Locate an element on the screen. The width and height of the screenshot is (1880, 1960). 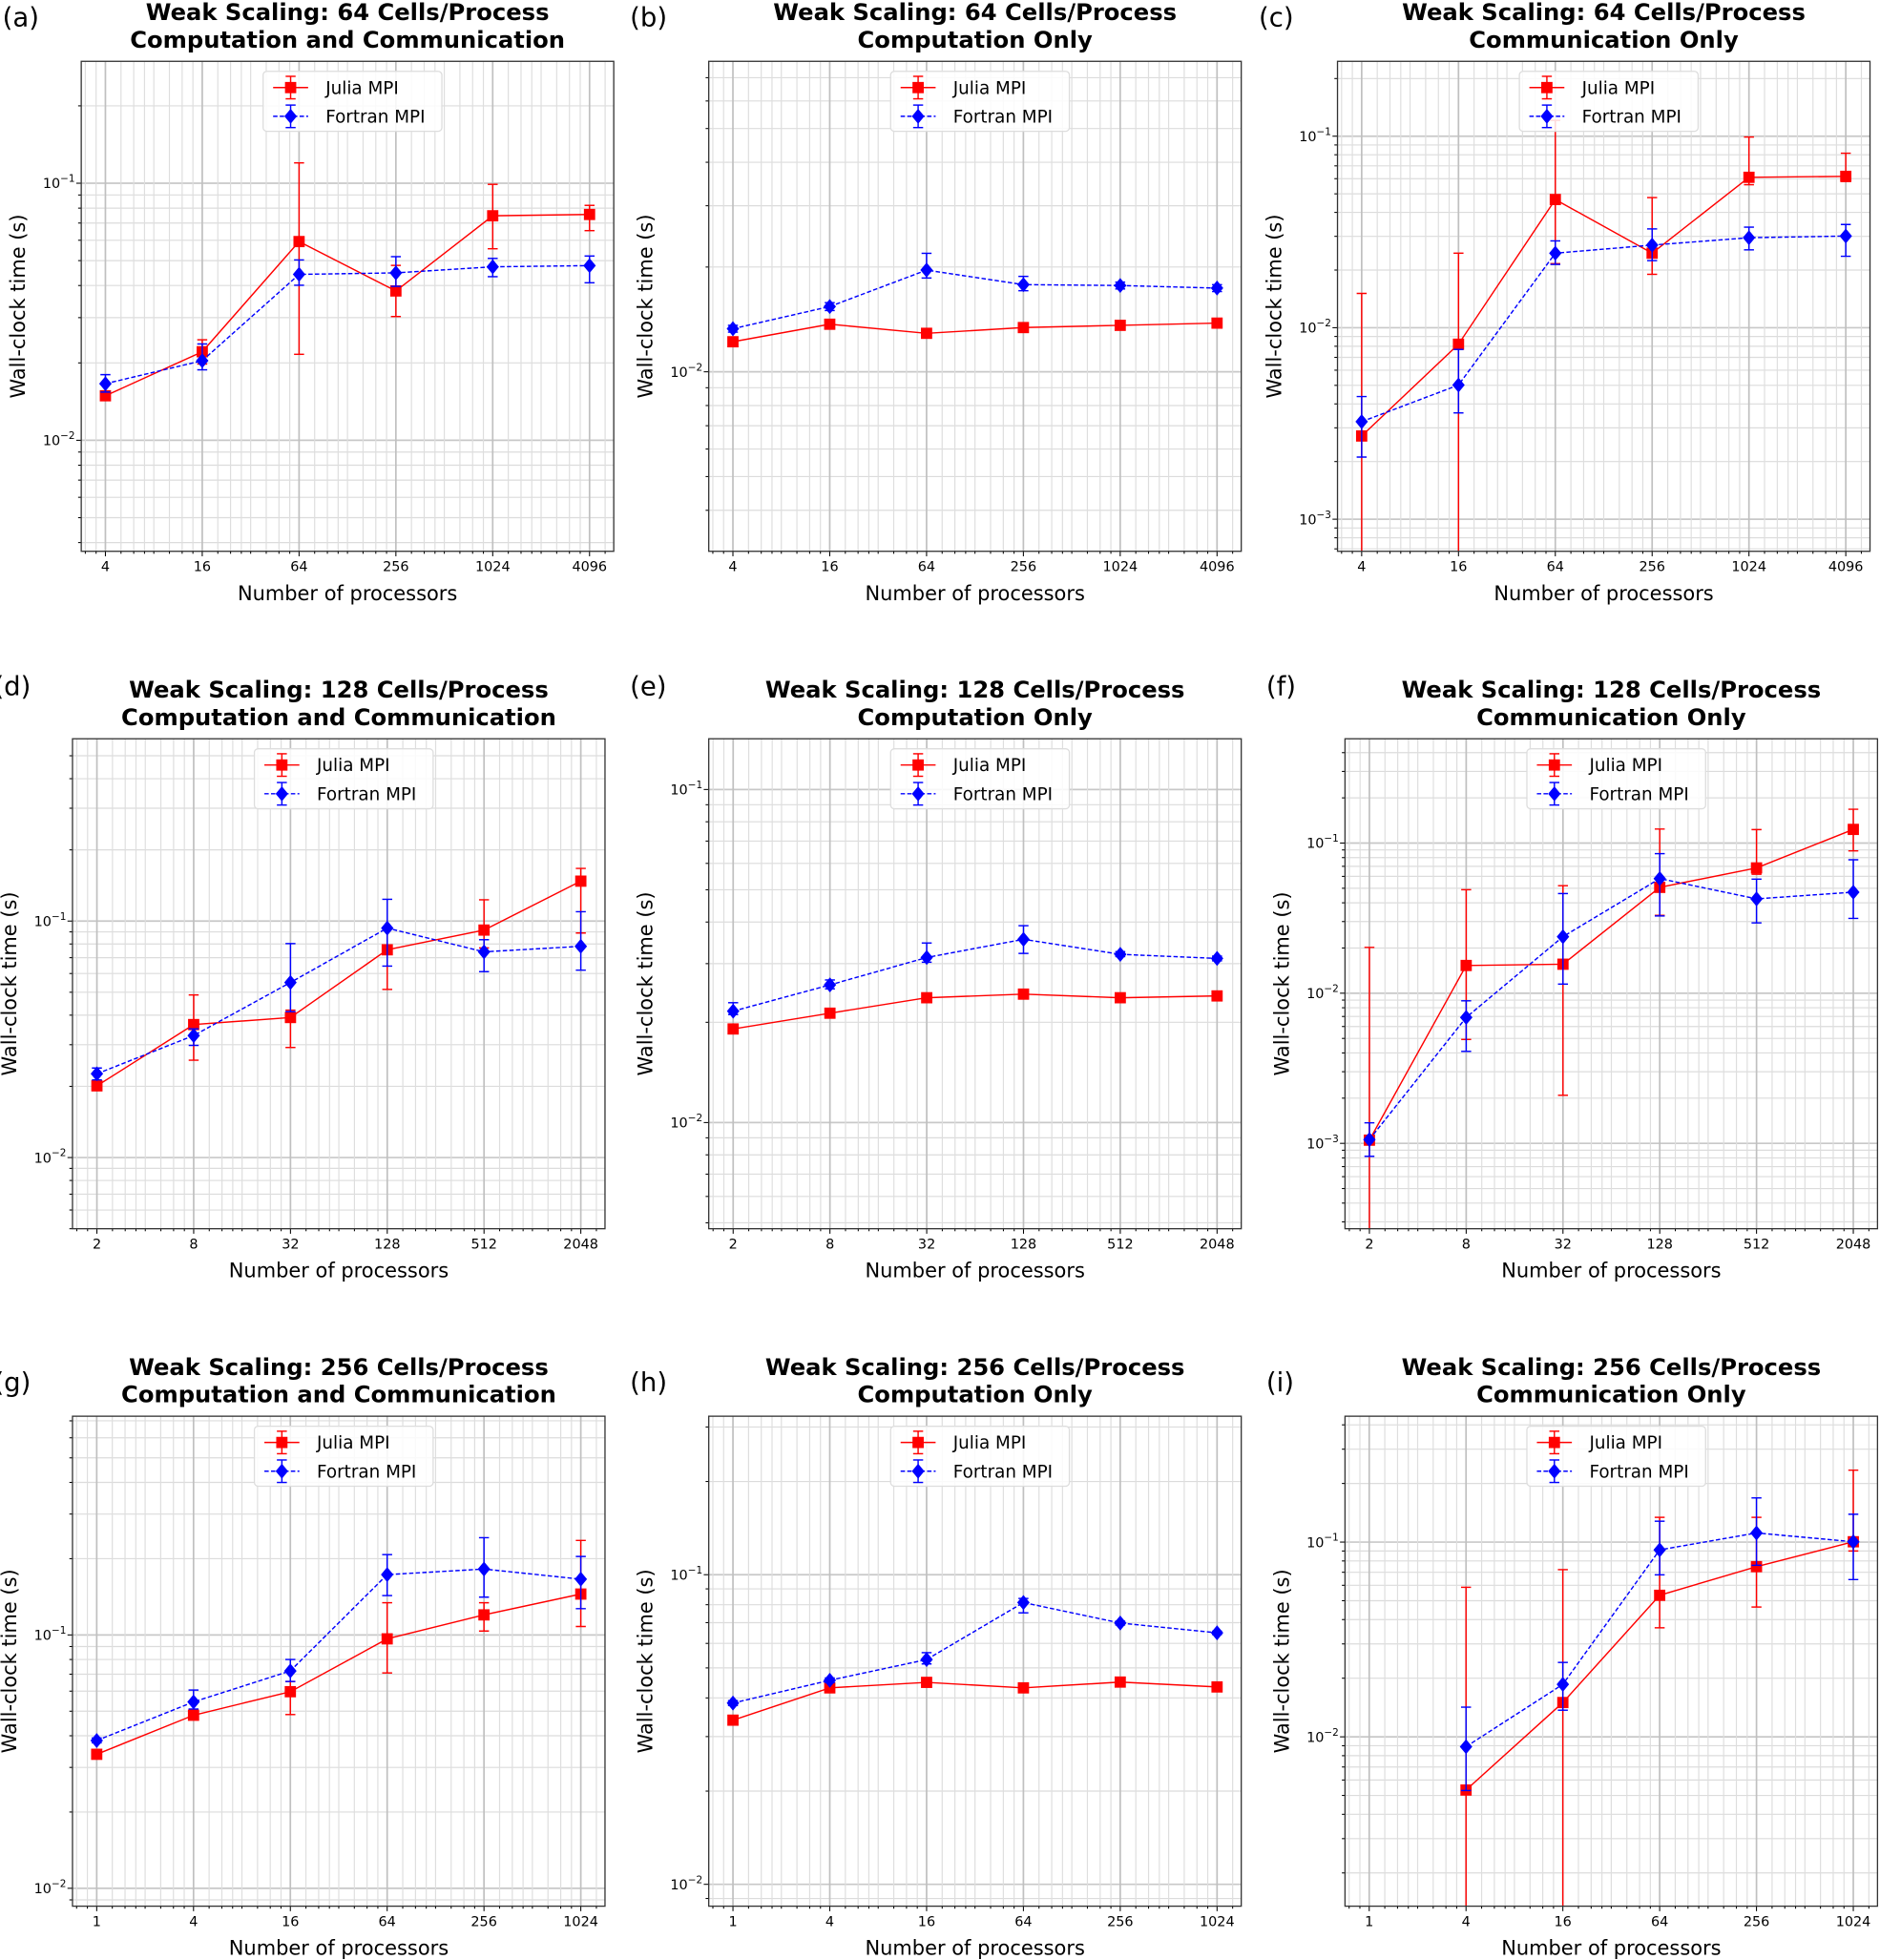
x-tick-label: 1 is located at coordinates (732, 1922).